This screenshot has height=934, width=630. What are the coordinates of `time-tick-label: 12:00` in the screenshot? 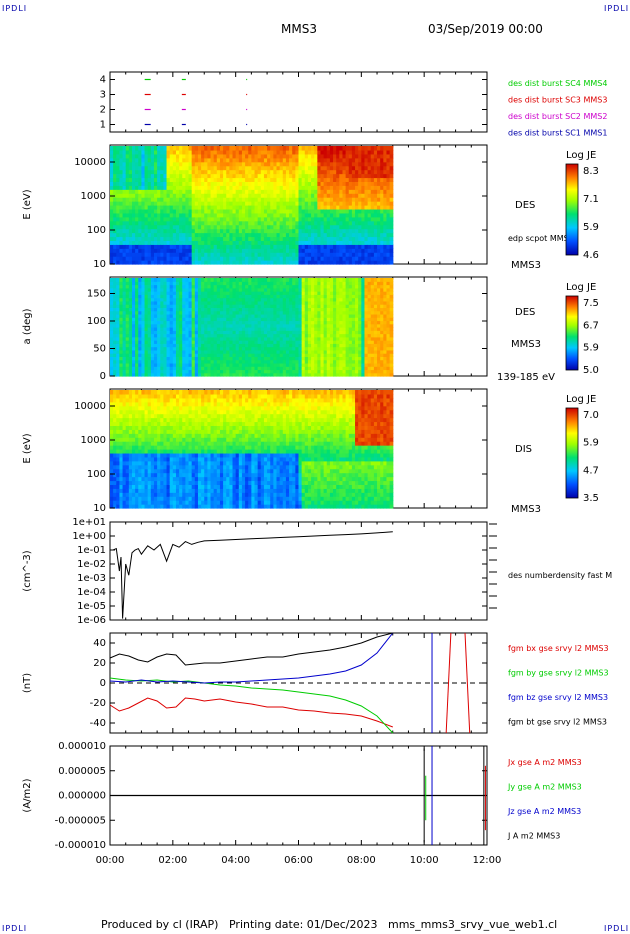 It's located at (487, 860).